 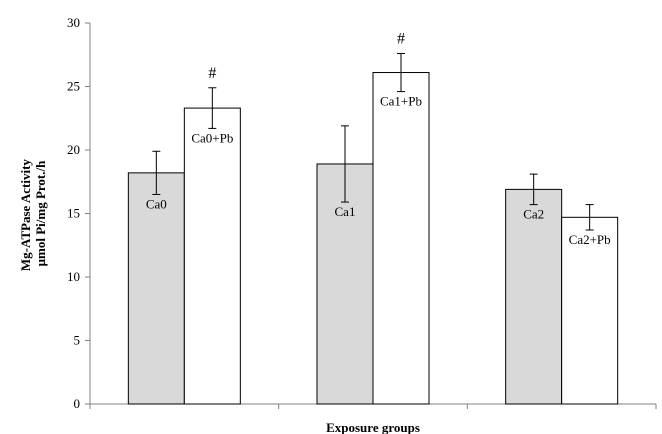 I want to click on y-tick-label: 25, so click(x=73, y=86).